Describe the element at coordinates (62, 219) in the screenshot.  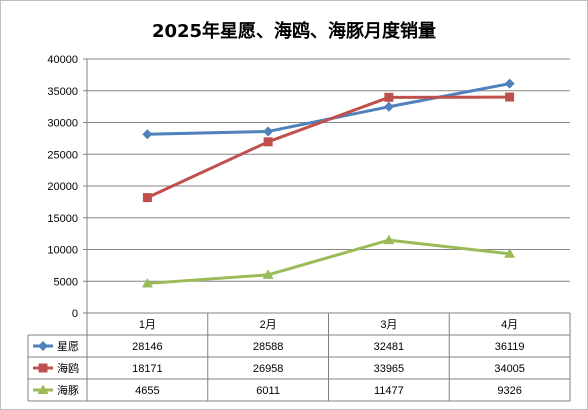
I see `y-tick-label: 15000` at that location.